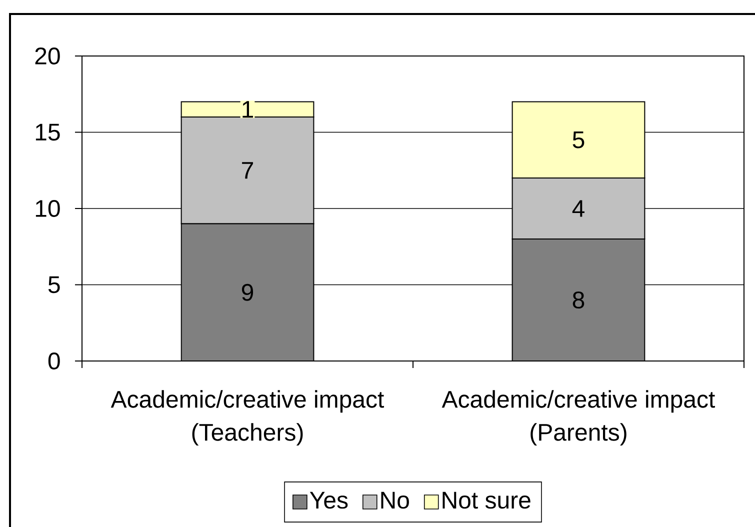 Image resolution: width=755 pixels, height=527 pixels. I want to click on x-tick-label: Academic/creative impact (Parents), so click(578, 418).